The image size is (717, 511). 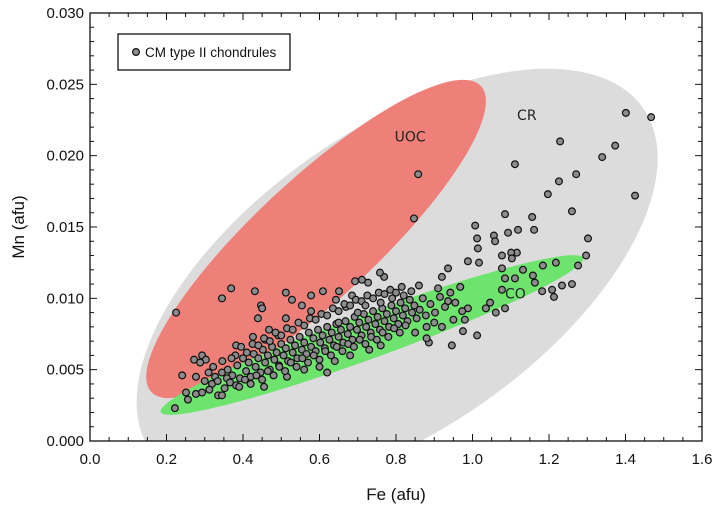 I want to click on x-tick-label: 1.4, so click(x=625, y=459).